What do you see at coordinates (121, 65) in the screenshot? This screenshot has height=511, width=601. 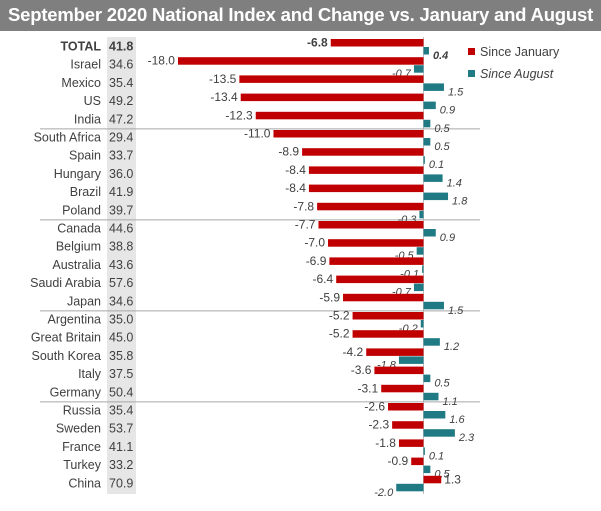 I see `index-value: 34.6` at bounding box center [121, 65].